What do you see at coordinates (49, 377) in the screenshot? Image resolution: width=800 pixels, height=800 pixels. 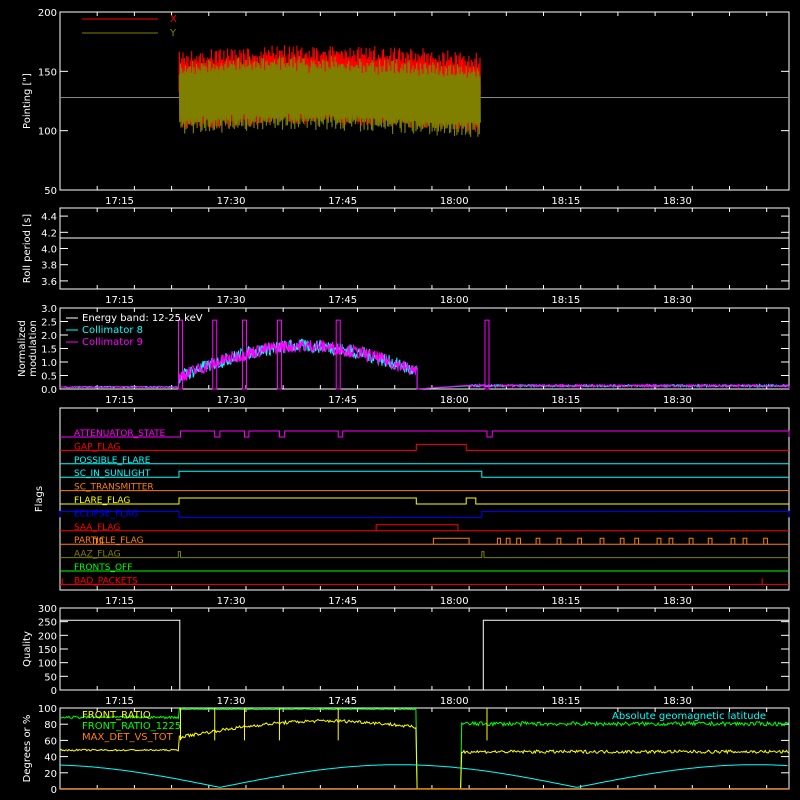 I see `panel-modulation-ytick-label: 0.5` at bounding box center [49, 377].